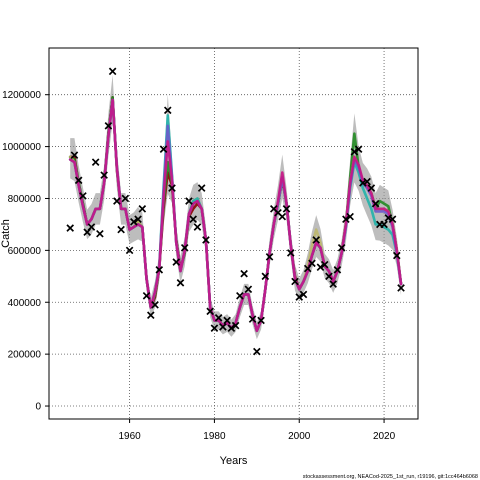 The width and height of the screenshot is (480, 480). Describe the element at coordinates (25, 303) in the screenshot. I see `y-tick-label: 400000` at that location.